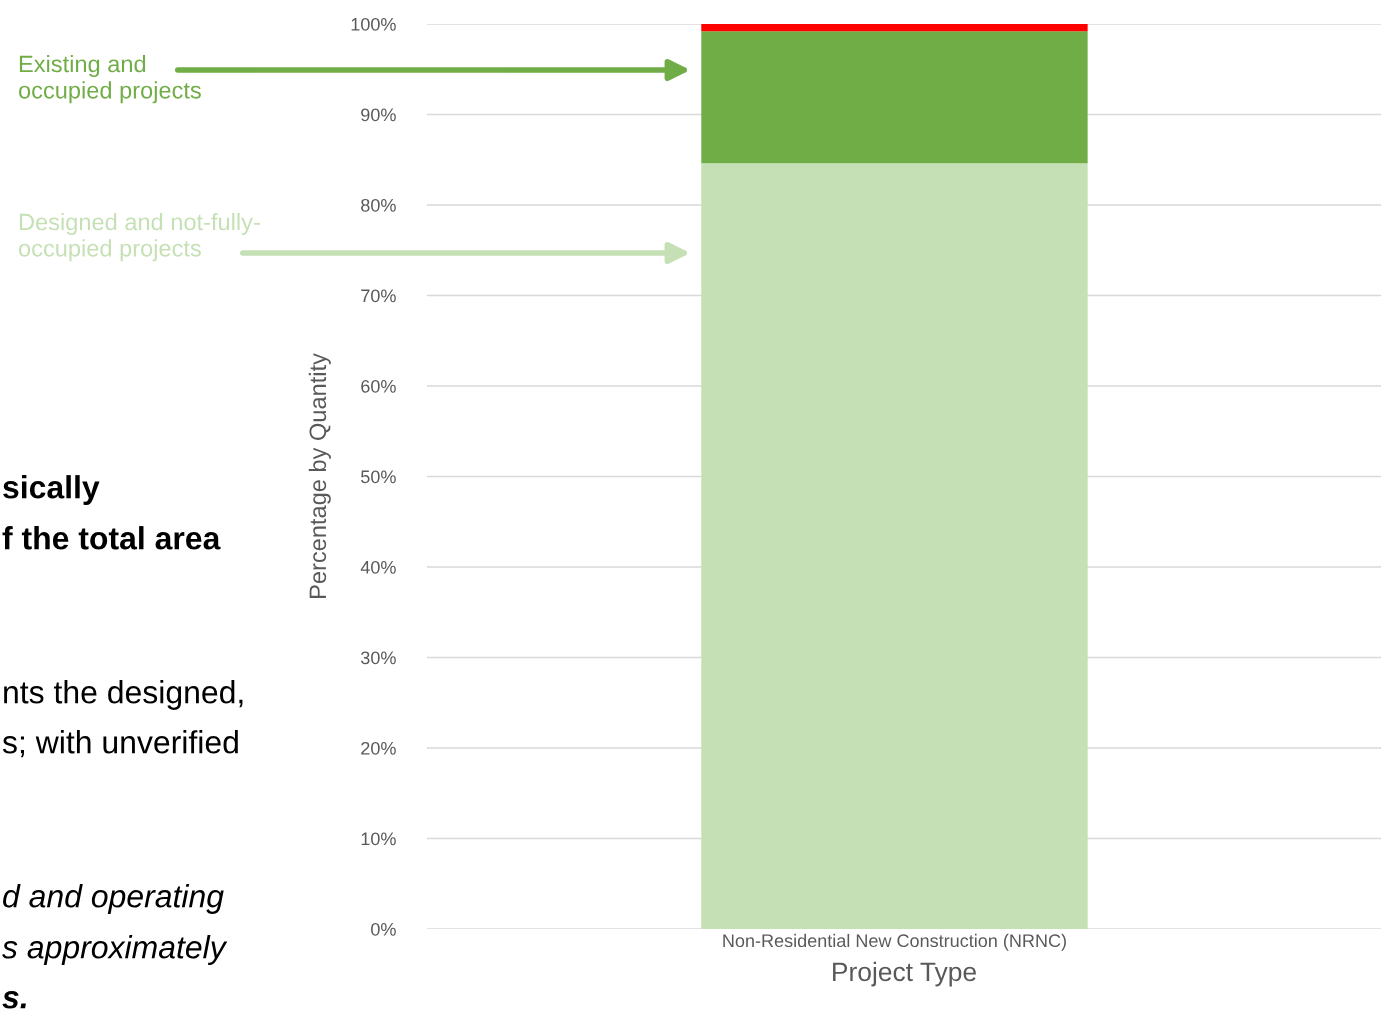 The height and width of the screenshot is (1025, 1381). Describe the element at coordinates (123, 695) in the screenshot. I see `text: nts the designed,` at that location.